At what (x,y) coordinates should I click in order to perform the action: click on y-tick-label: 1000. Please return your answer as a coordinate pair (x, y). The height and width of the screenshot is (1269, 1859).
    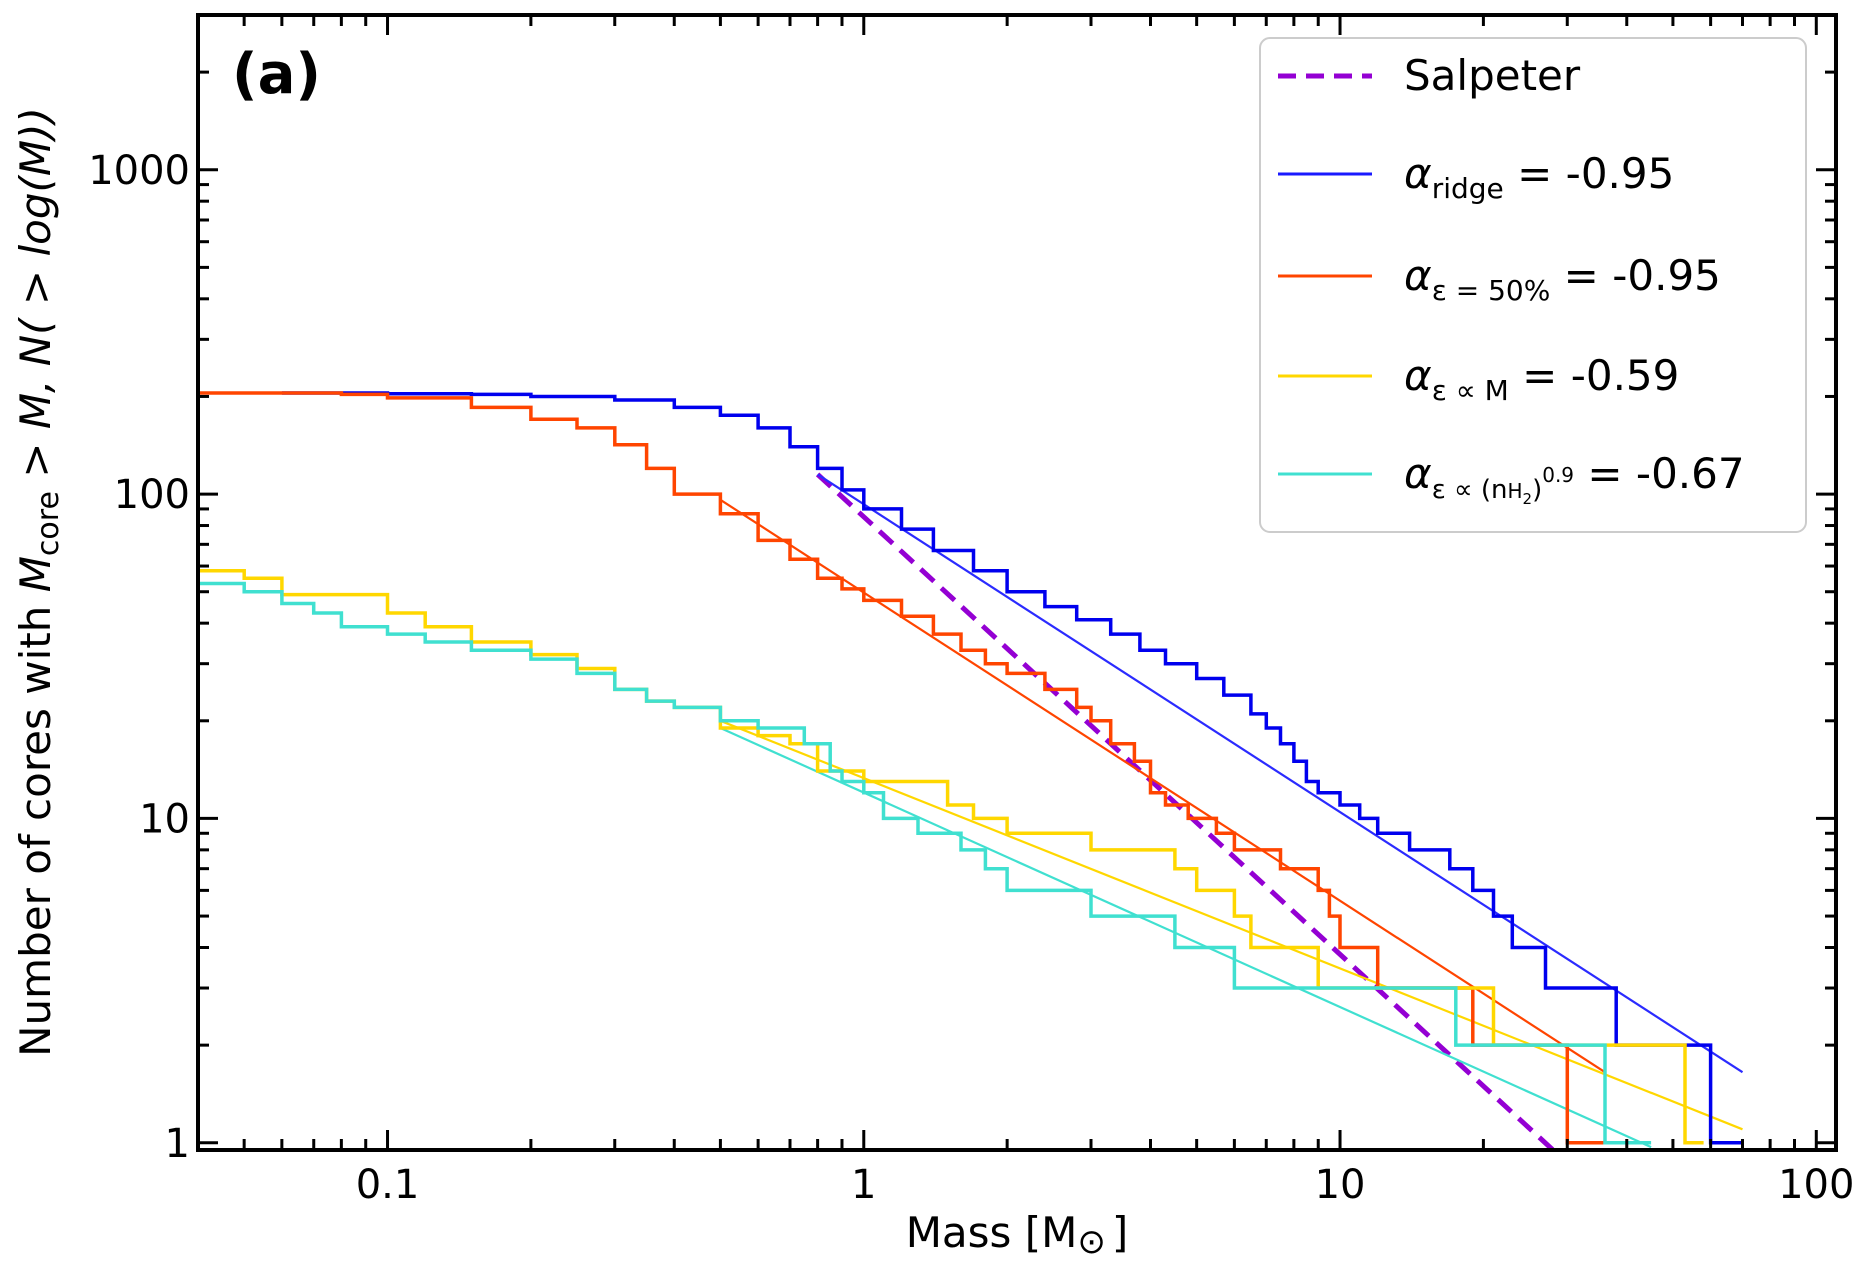
    Looking at the image, I should click on (139, 171).